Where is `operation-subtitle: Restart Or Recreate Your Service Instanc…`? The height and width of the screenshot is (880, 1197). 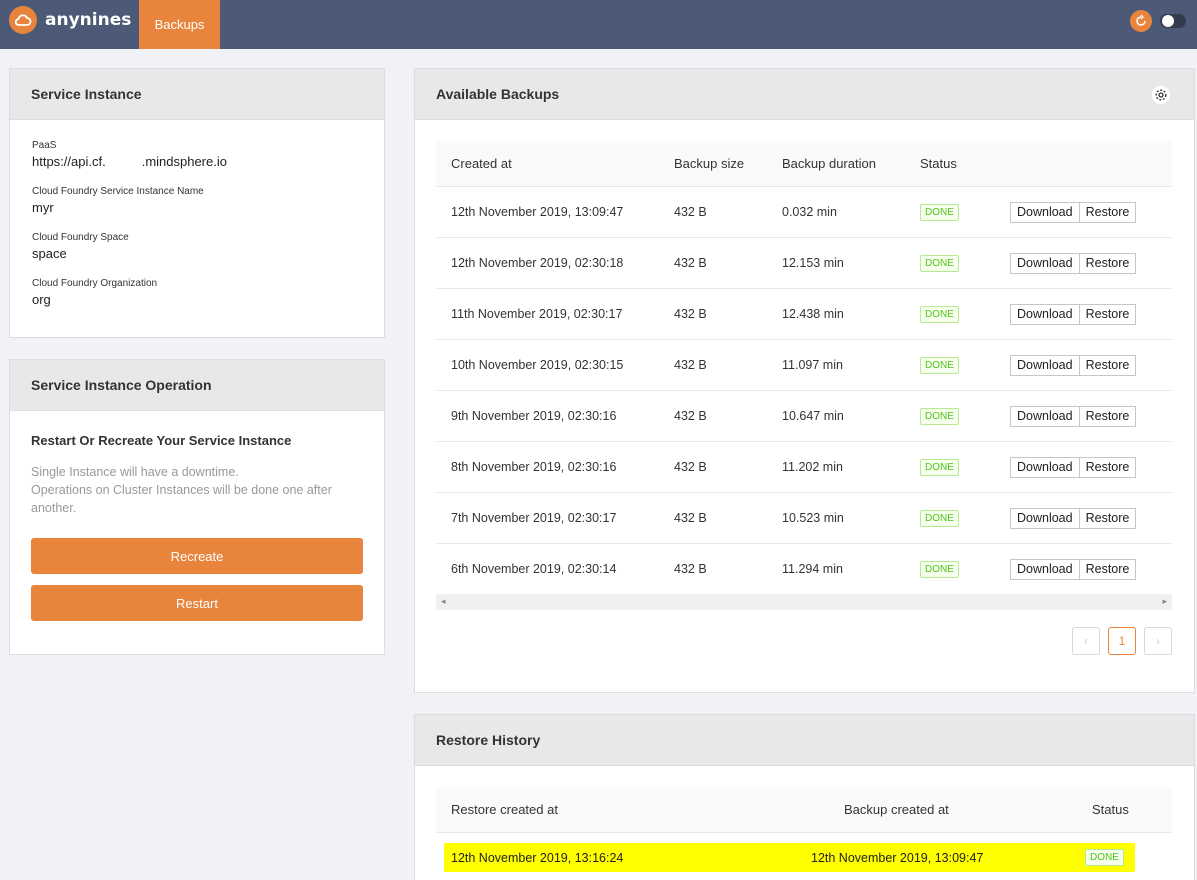
operation-subtitle: Restart Or Recreate Your Service Instanc… is located at coordinates (161, 440).